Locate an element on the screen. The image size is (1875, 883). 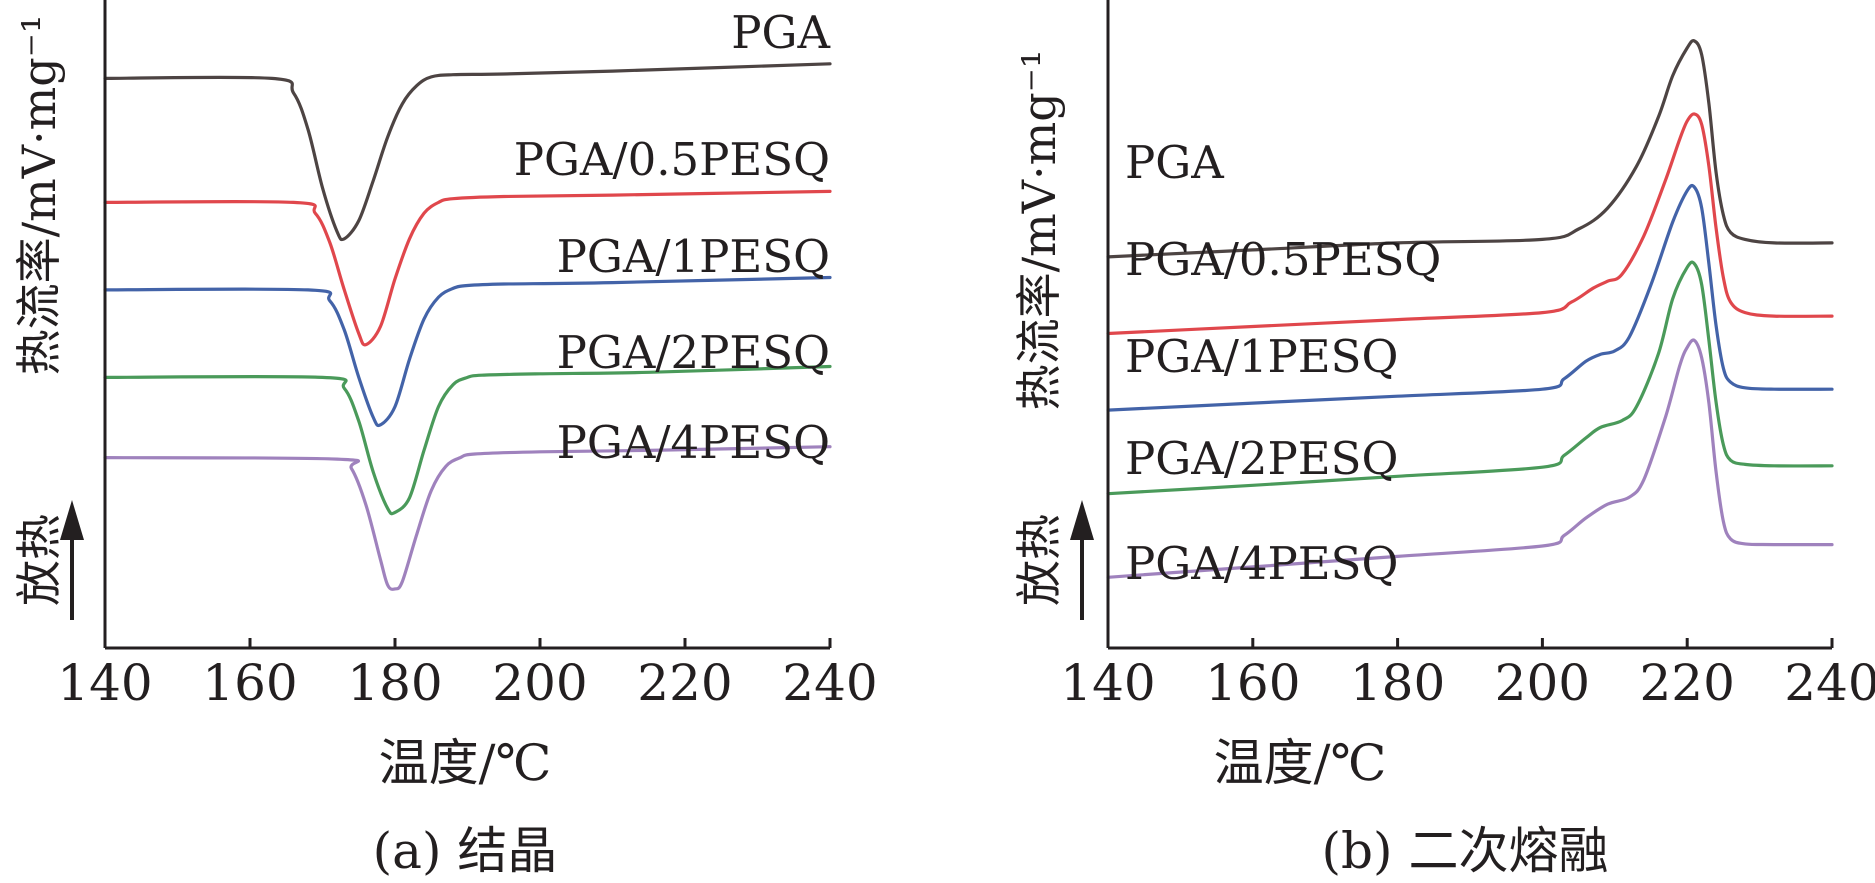
panel-a-tick-labels: 140 160 180 200 220 240 is located at coordinates (467, 683).